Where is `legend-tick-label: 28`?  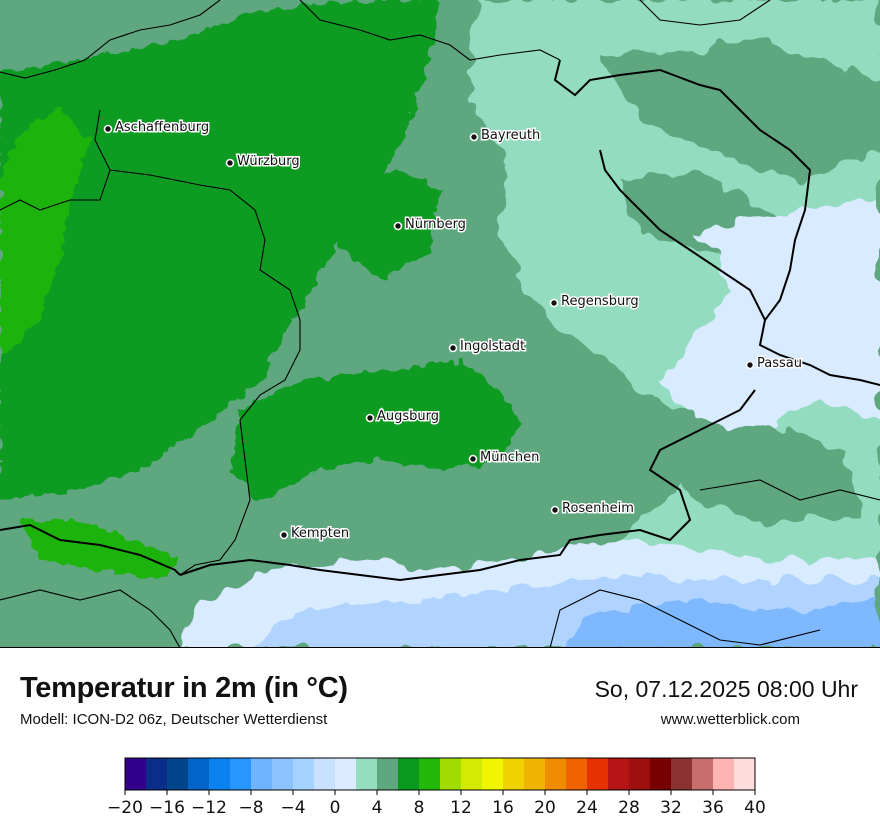
legend-tick-label: 28 is located at coordinates (629, 808).